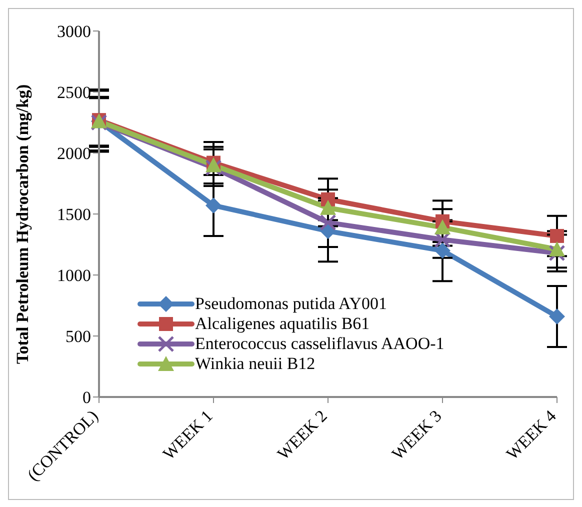  I want to click on legend-label: Enterococcus casseliflavus AAOO-1, so click(319, 344).